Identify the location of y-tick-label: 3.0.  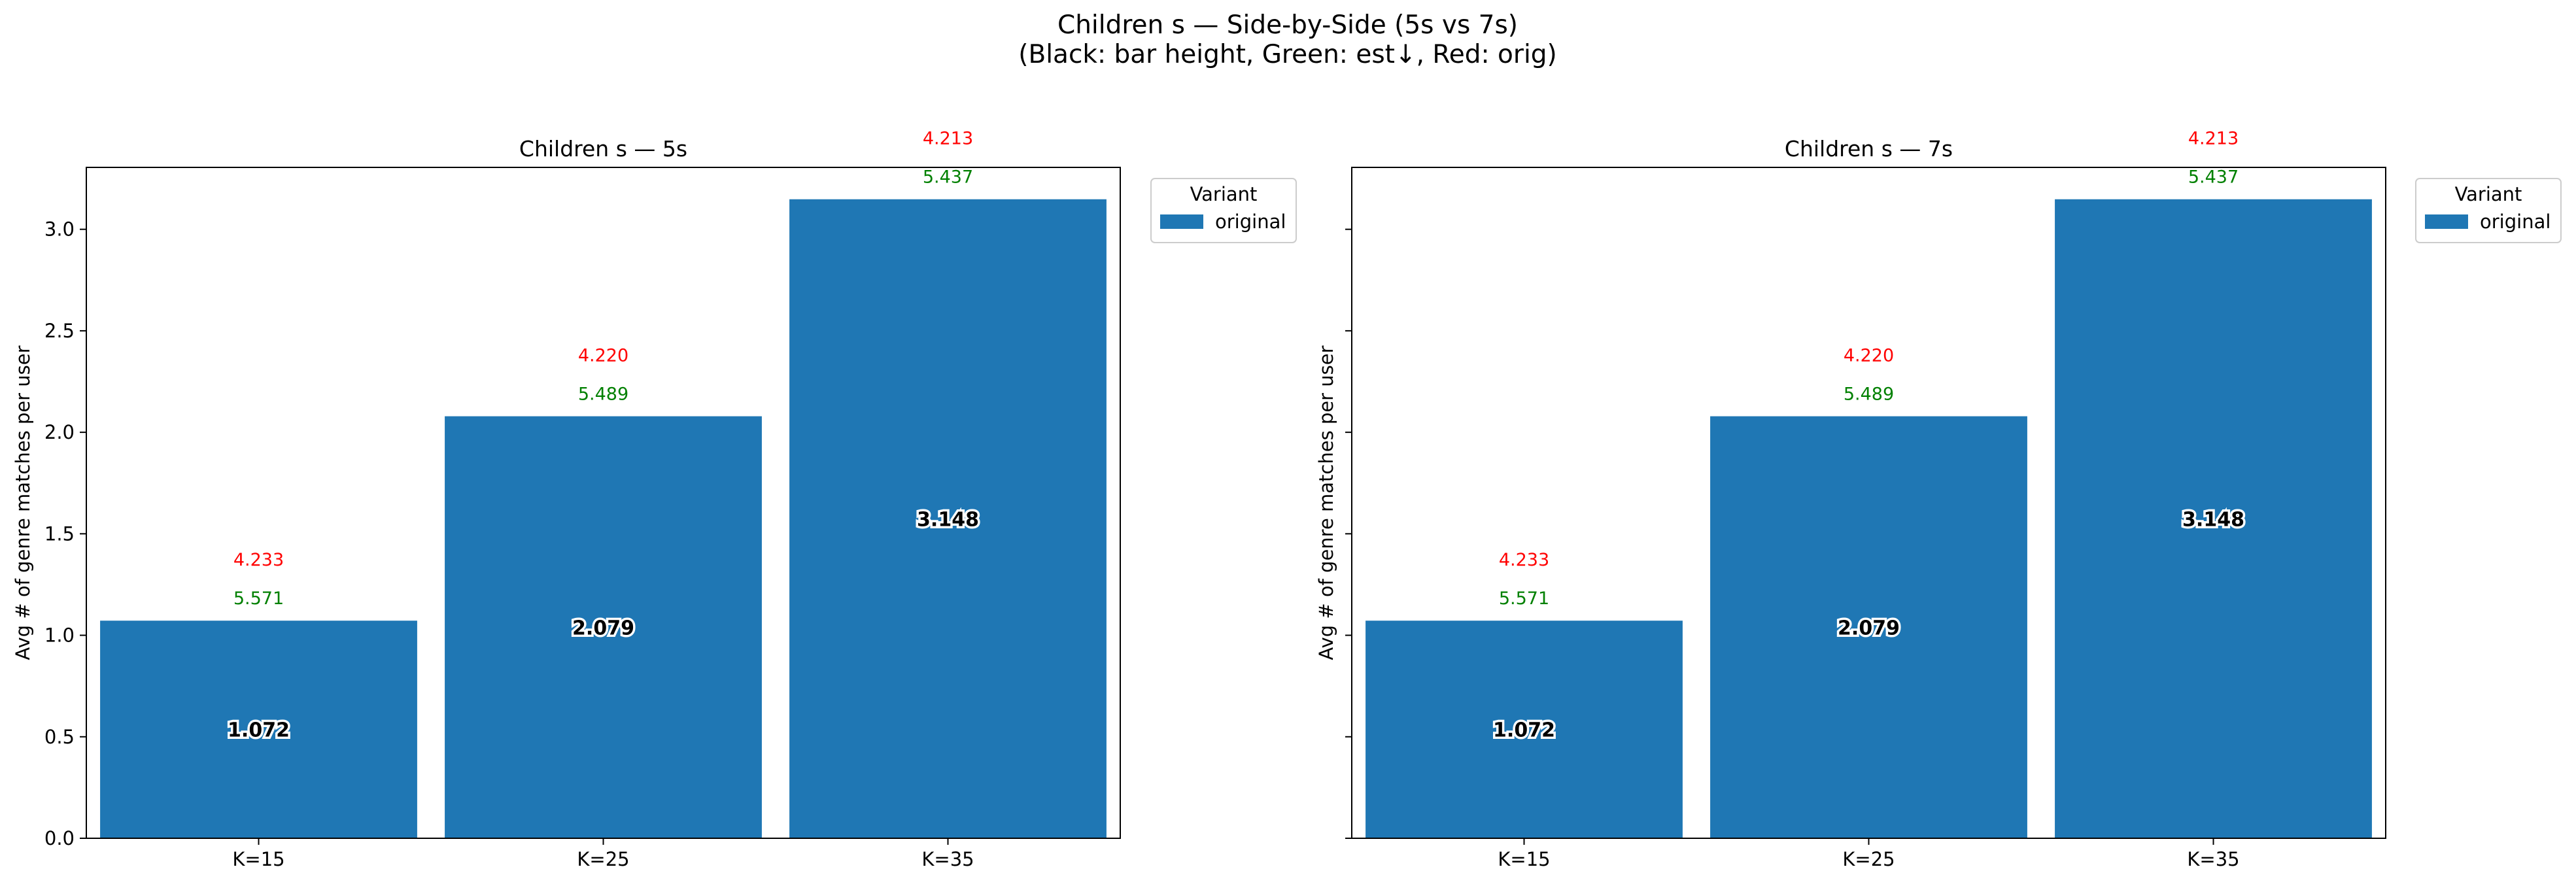
(60, 229).